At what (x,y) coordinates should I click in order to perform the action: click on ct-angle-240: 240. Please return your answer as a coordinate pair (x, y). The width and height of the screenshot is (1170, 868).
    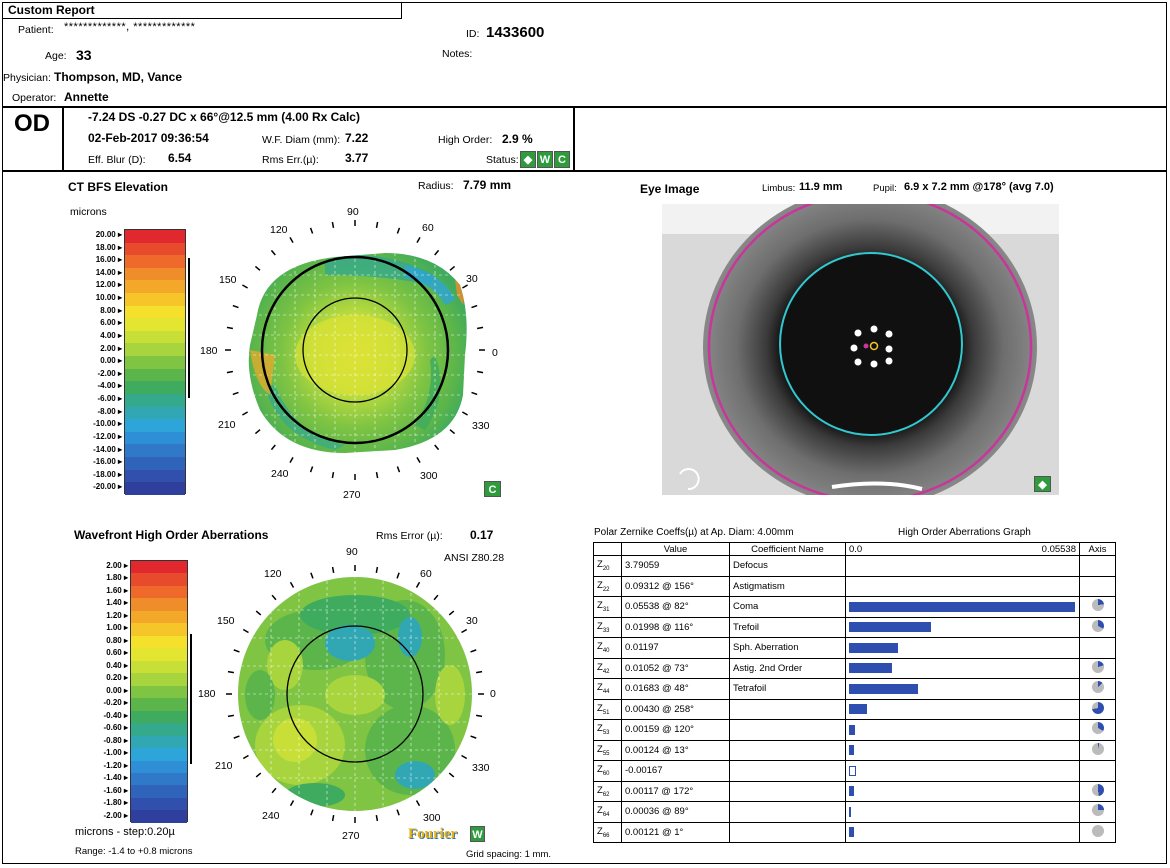
    Looking at the image, I should click on (280, 474).